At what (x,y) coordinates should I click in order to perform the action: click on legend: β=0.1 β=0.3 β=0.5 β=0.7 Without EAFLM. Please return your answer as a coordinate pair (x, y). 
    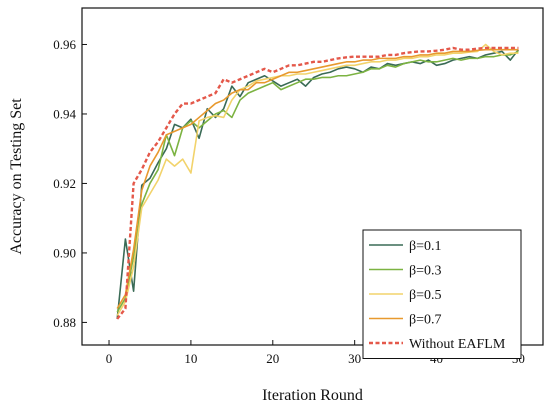
    Looking at the image, I should click on (442, 294).